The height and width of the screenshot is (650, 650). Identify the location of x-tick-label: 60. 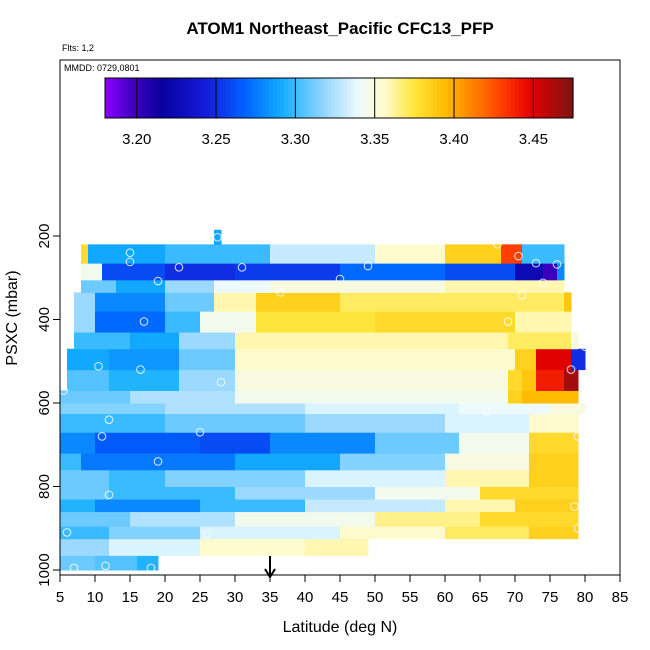
(445, 597).